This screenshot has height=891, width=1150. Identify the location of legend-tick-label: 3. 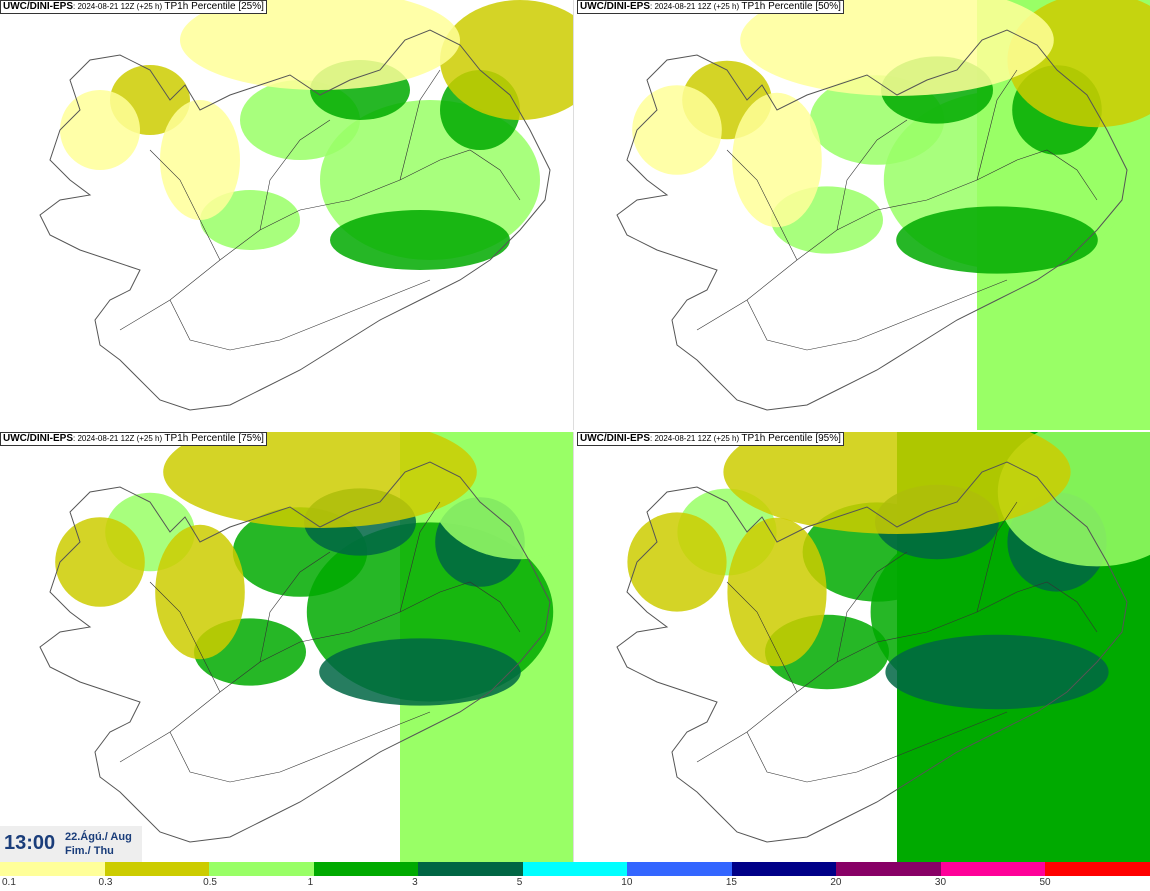
(415, 882).